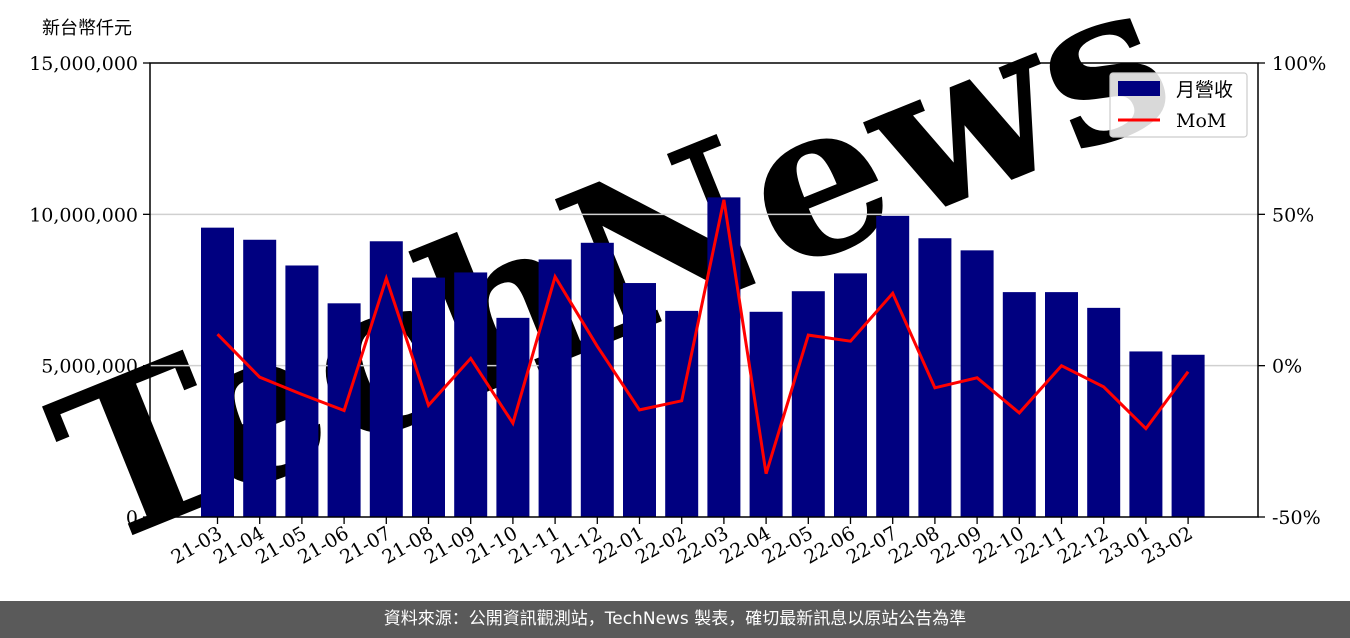  What do you see at coordinates (87, 28) in the screenshot?
I see `y-axis-unit-label: 新台幣仟元` at bounding box center [87, 28].